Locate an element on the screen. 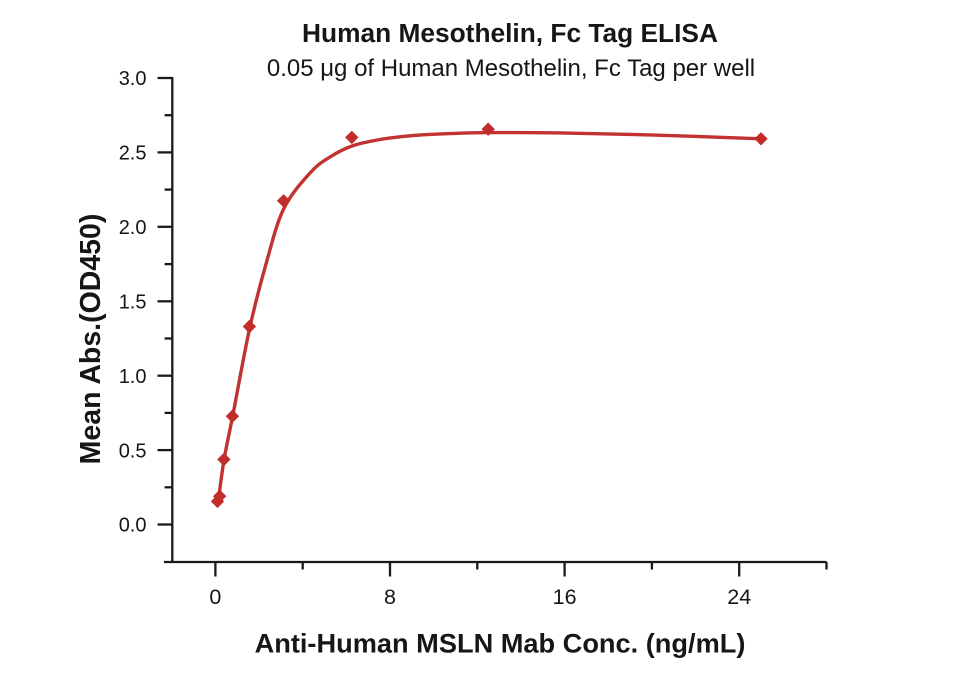 Image resolution: width=960 pixels, height=674 pixels. svg-text: Mean Abs.(OD450) is located at coordinates (91, 339).